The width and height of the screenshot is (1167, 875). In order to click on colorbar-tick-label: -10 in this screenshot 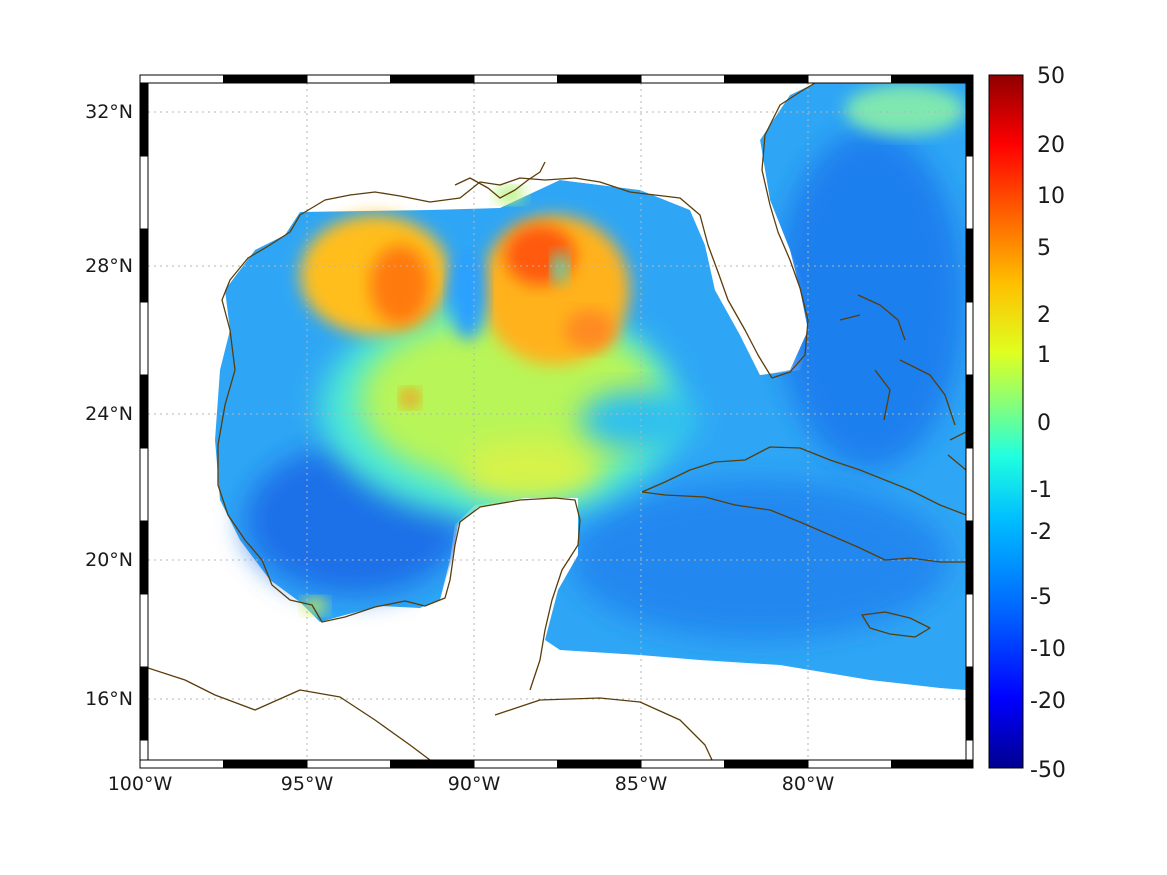, I will do `click(1048, 649)`.